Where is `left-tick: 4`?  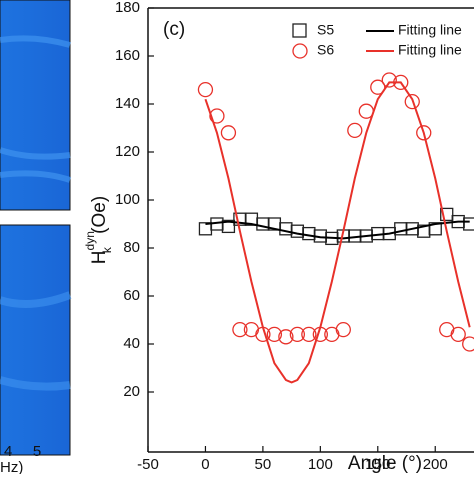
left-tick: 4 is located at coordinates (8, 451).